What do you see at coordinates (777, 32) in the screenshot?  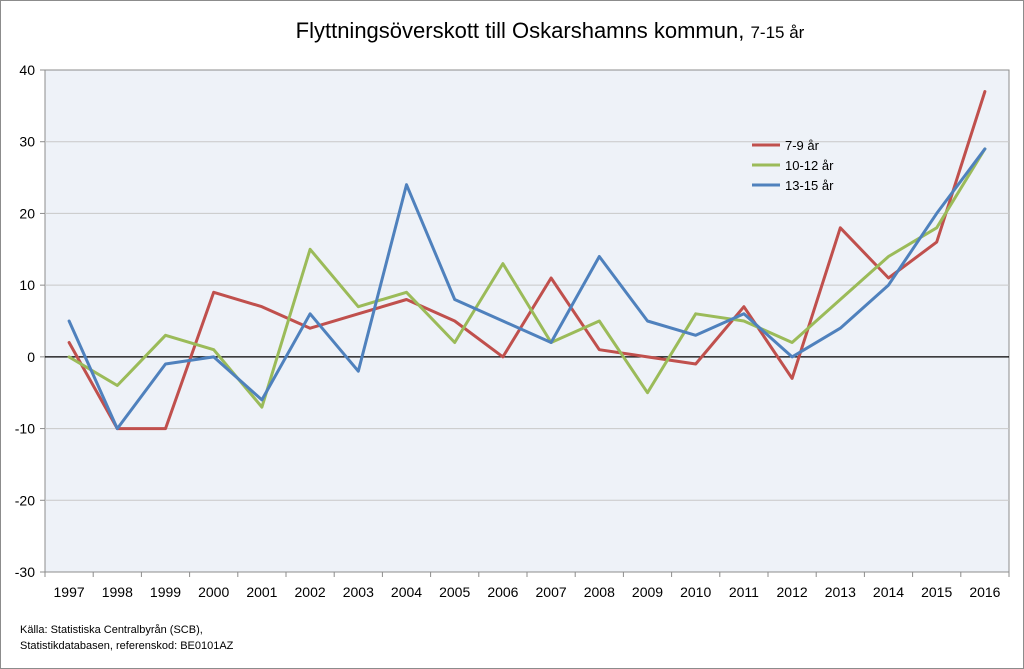 I see `chart-title-sub: 7-15 år` at bounding box center [777, 32].